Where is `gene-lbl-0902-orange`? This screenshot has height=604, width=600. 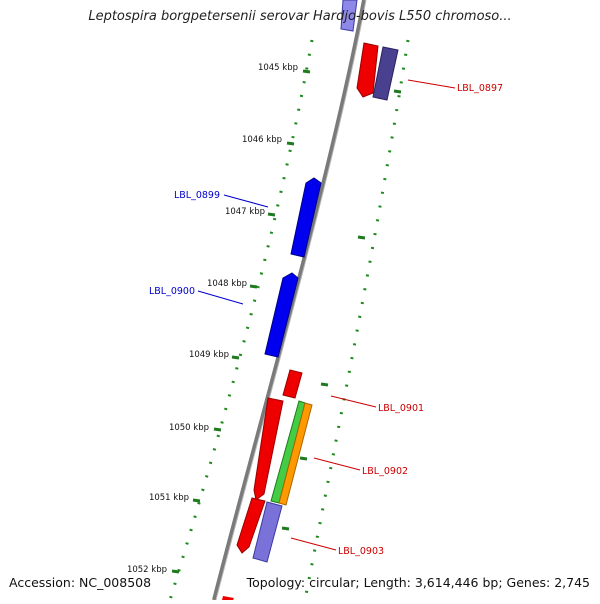 gene-lbl-0902-orange is located at coordinates (295, 454).